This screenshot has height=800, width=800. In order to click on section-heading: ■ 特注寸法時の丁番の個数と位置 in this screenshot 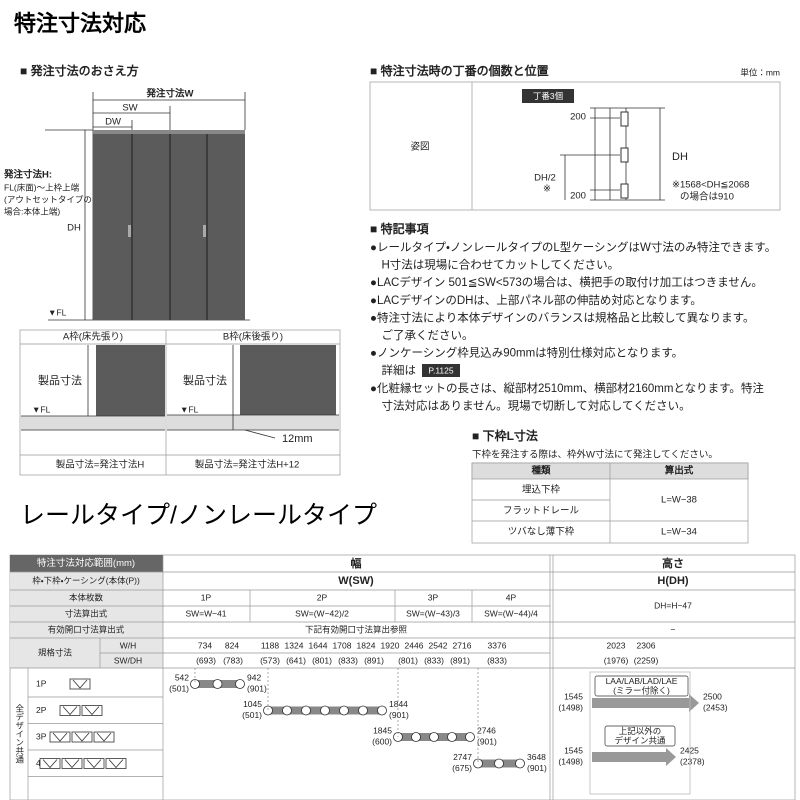, I will do `click(459, 70)`.